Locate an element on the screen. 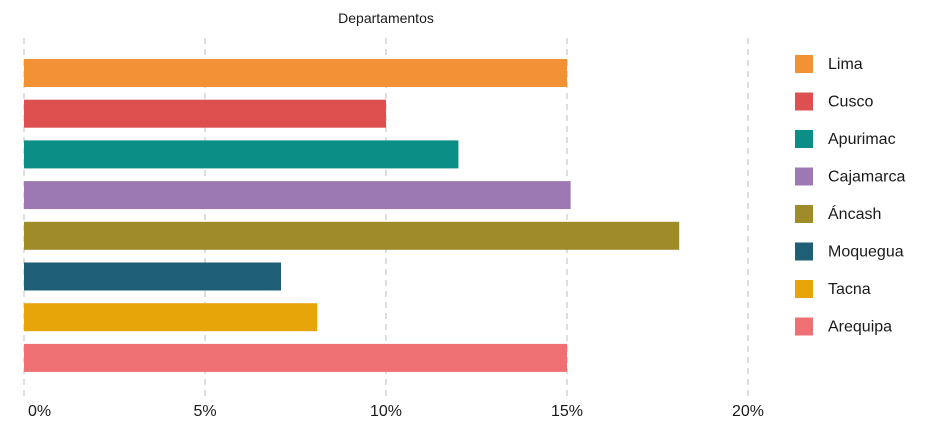 This screenshot has height=422, width=928. x-axis-ticks: 0% 5% 10% 15% 20% is located at coordinates (396, 411).